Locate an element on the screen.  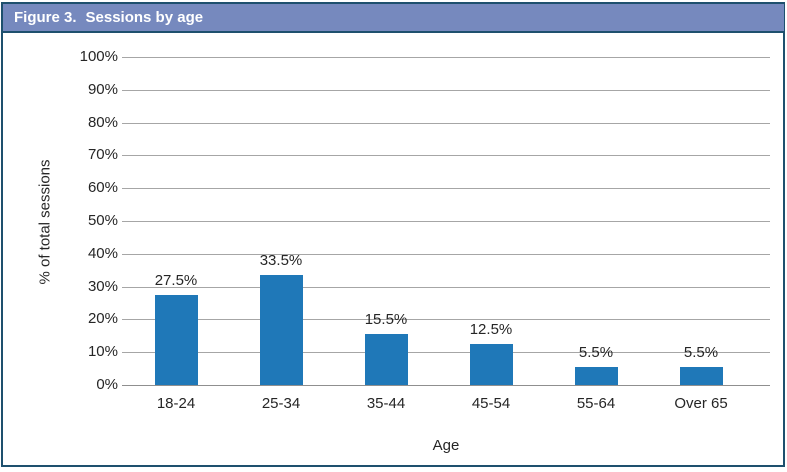
figure-label: Figure 3. is located at coordinates (45, 17).